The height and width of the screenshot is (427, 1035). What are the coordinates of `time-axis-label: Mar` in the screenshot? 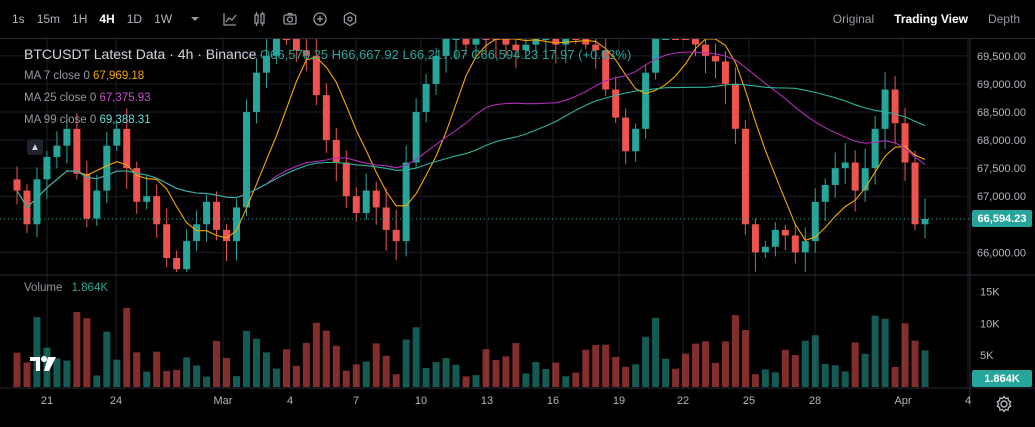 It's located at (223, 401).